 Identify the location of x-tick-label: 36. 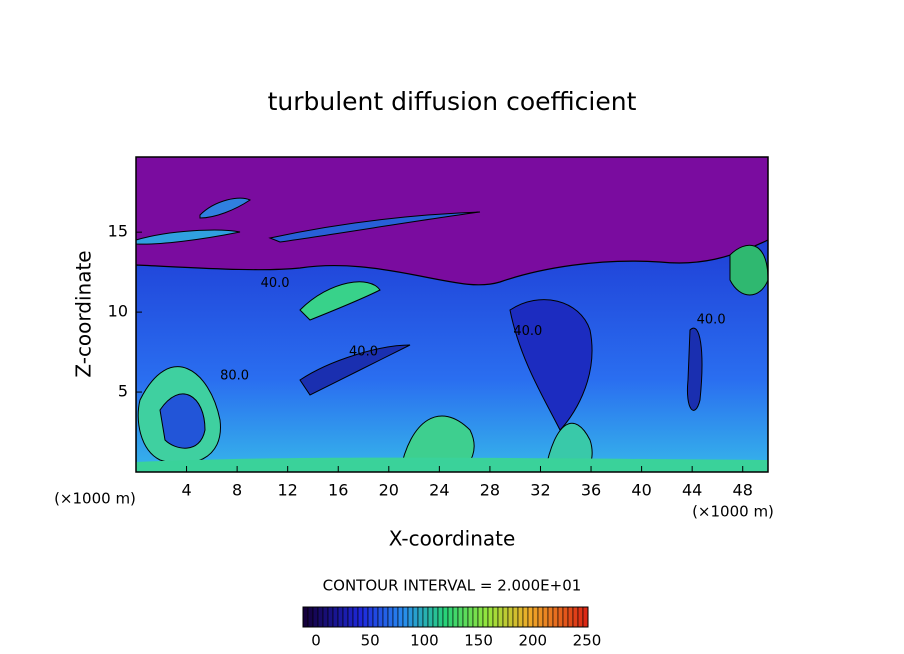
(591, 490).